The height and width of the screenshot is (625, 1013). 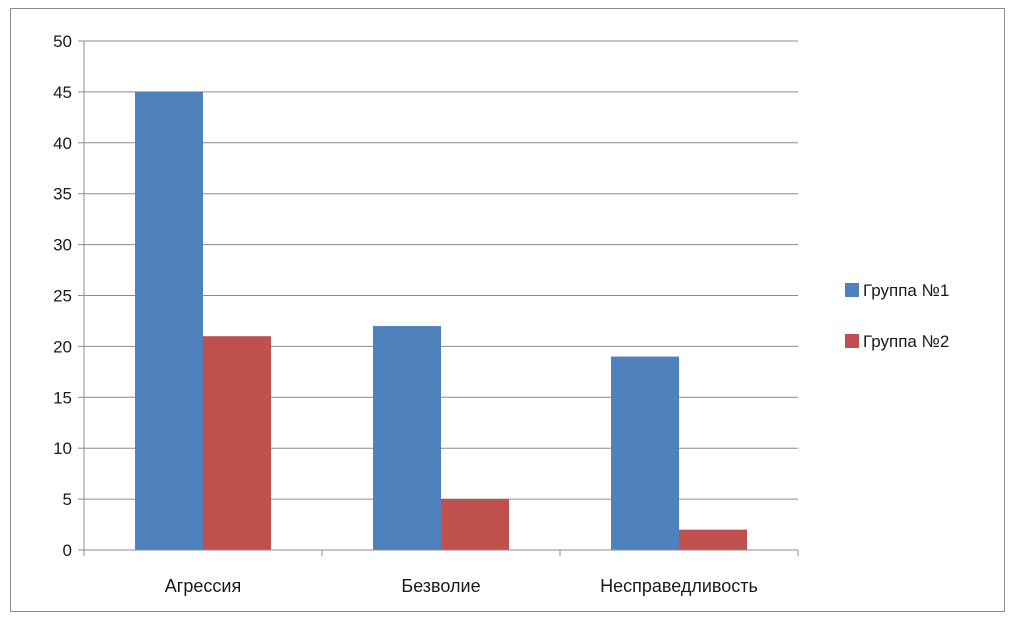 What do you see at coordinates (62, 448) in the screenshot?
I see `y-tick-label: 10` at bounding box center [62, 448].